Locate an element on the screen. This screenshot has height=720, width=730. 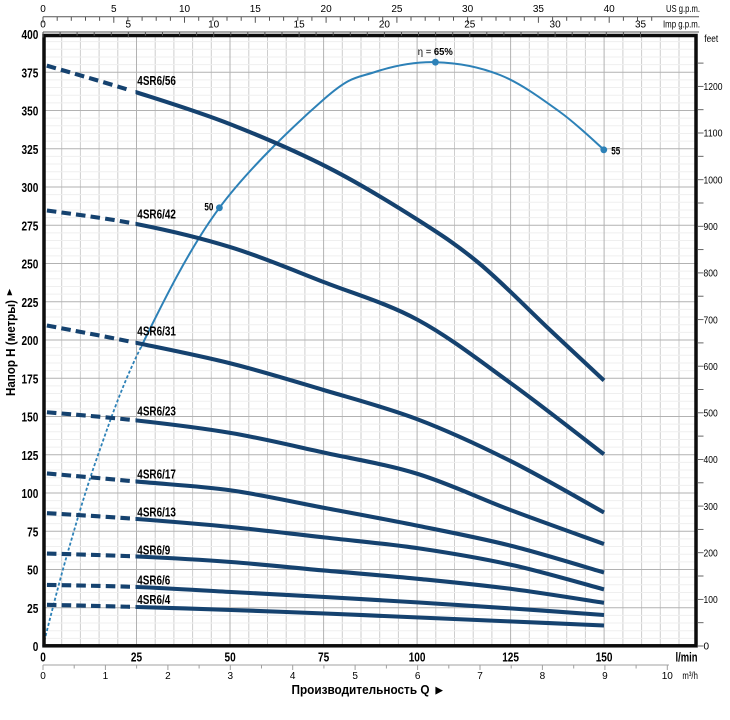
svg-text: 9 is located at coordinates (605, 676).